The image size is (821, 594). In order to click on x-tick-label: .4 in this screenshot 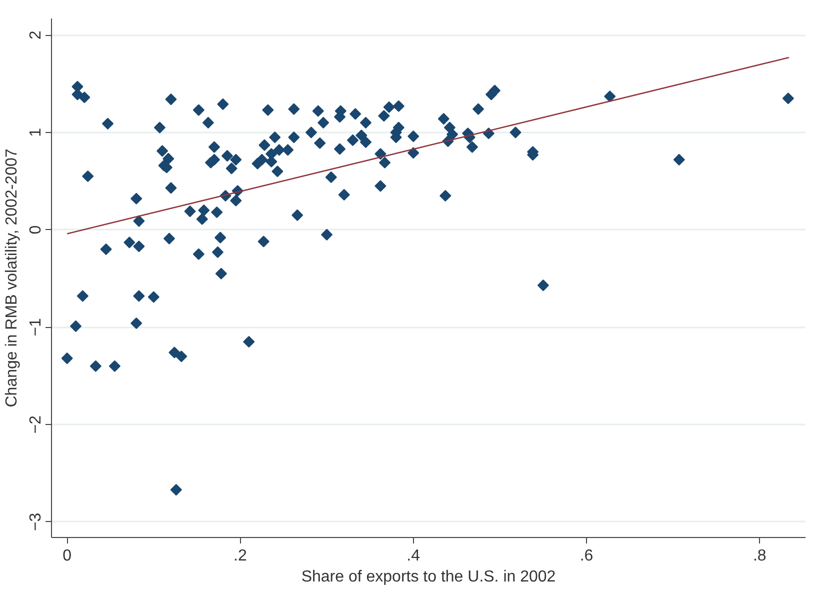, I will do `click(413, 556)`.